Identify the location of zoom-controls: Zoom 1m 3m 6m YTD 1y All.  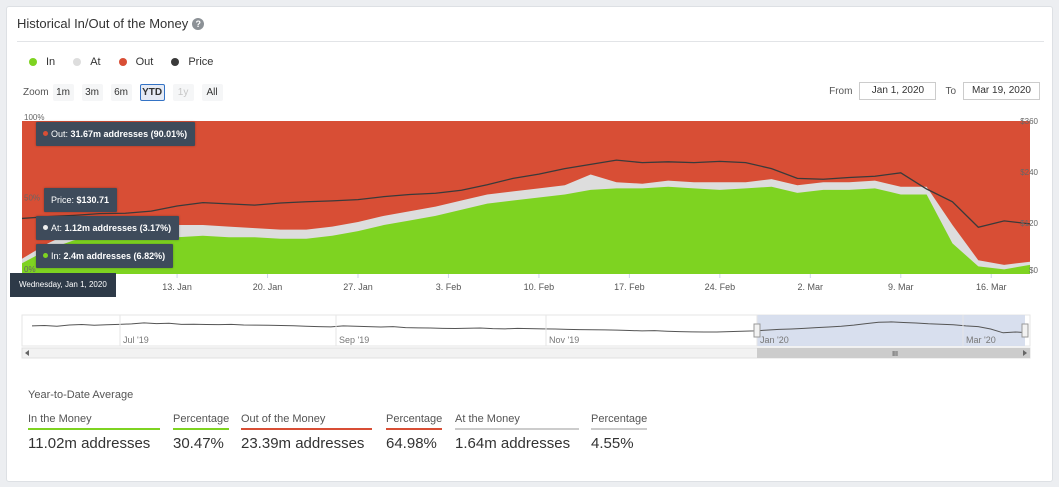
(127, 92).